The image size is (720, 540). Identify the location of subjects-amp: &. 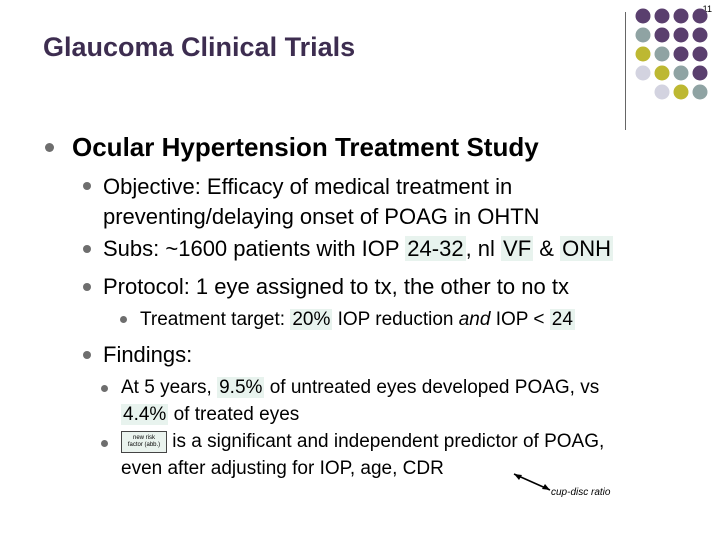
(547, 248).